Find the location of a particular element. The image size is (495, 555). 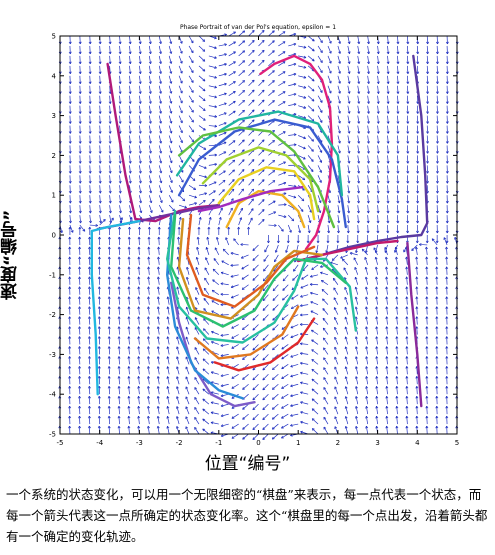

y-tick-label: -1 is located at coordinates (52, 275).